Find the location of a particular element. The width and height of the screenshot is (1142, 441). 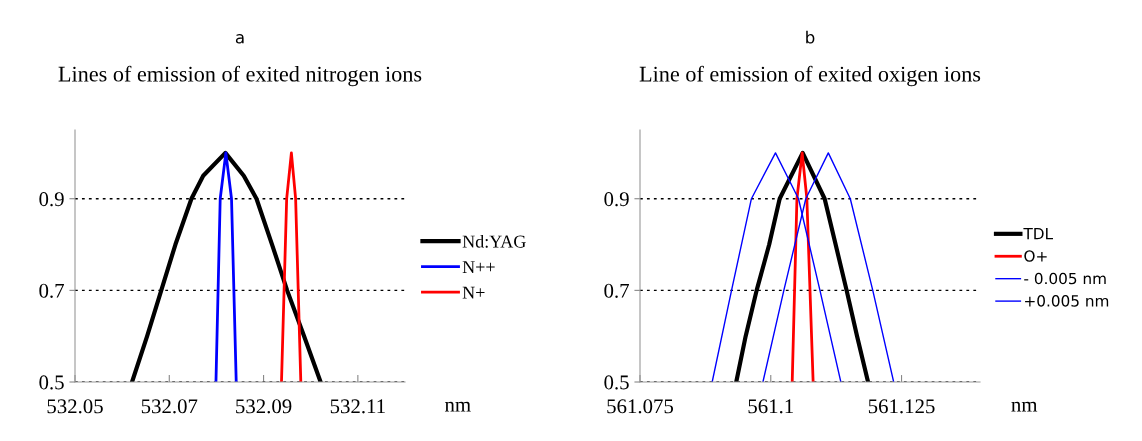

legend-label: N++ is located at coordinates (478, 267).